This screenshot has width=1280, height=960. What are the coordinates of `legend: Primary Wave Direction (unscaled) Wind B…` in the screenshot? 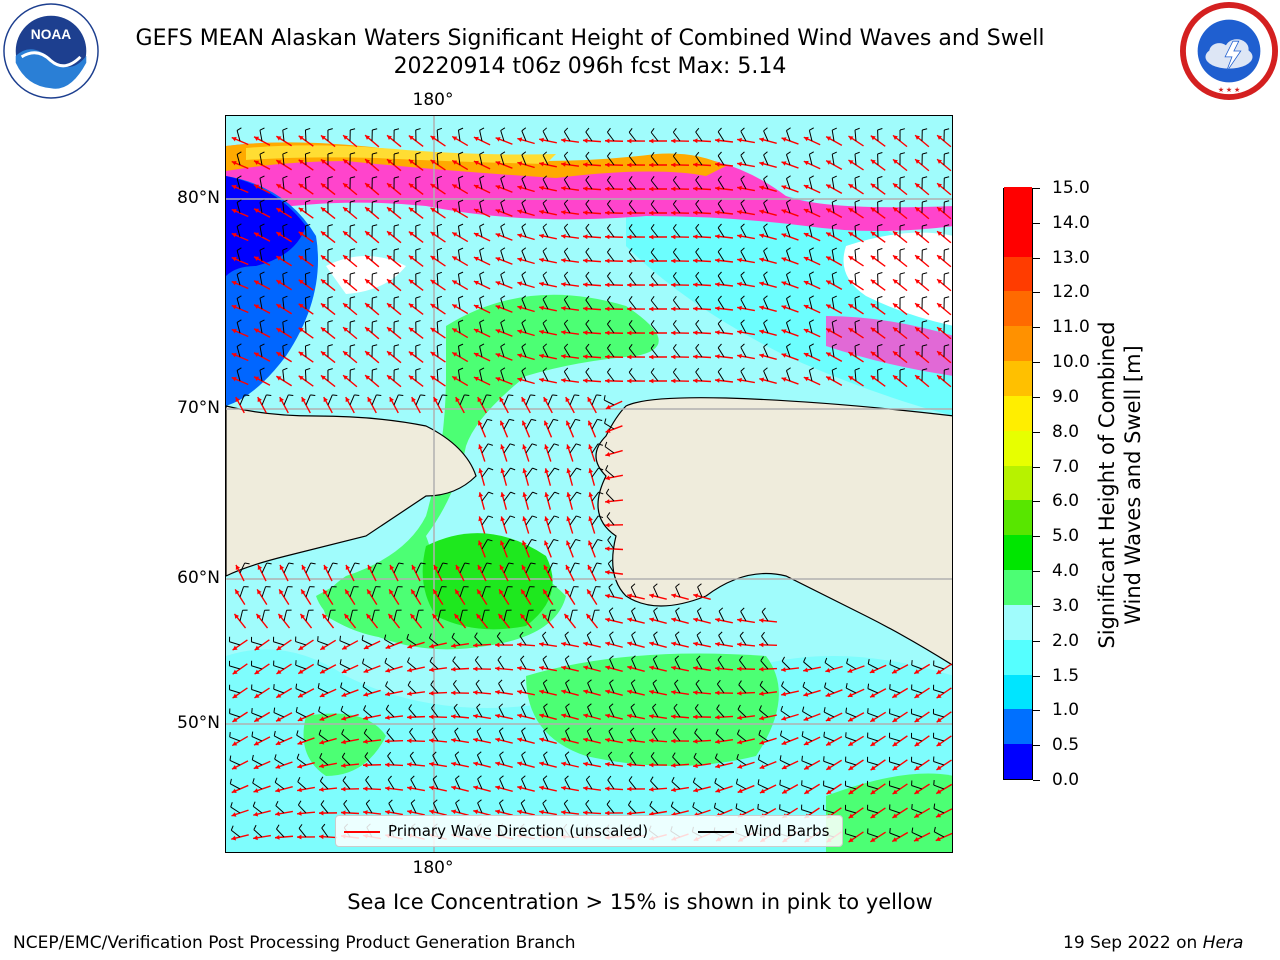 It's located at (589, 831).